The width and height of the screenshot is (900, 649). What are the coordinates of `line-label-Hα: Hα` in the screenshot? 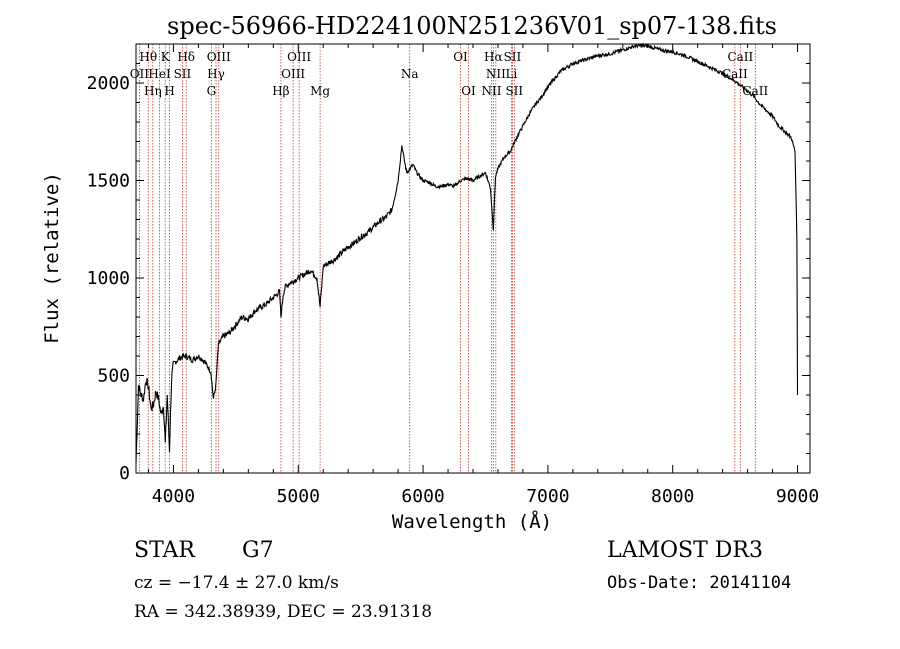 It's located at (493, 57).